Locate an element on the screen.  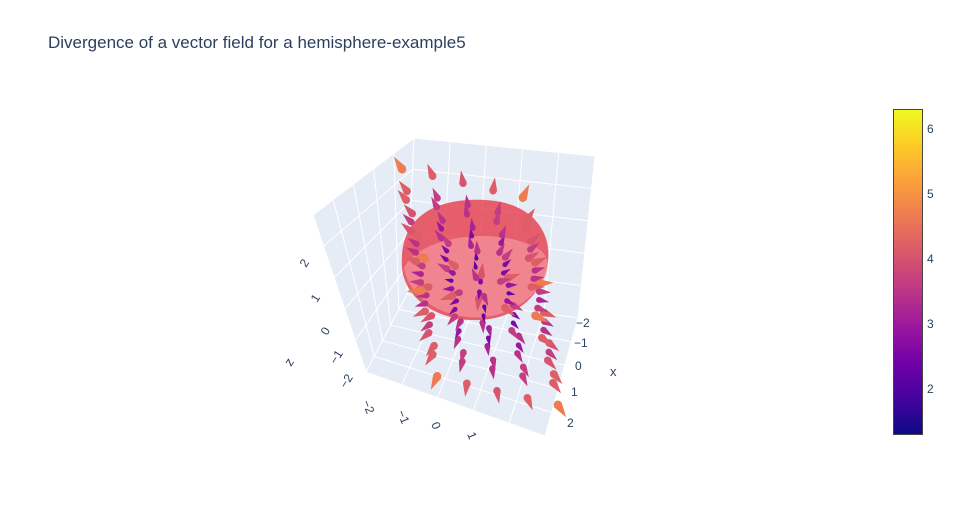
z-tick-label: 0 is located at coordinates (326, 330).